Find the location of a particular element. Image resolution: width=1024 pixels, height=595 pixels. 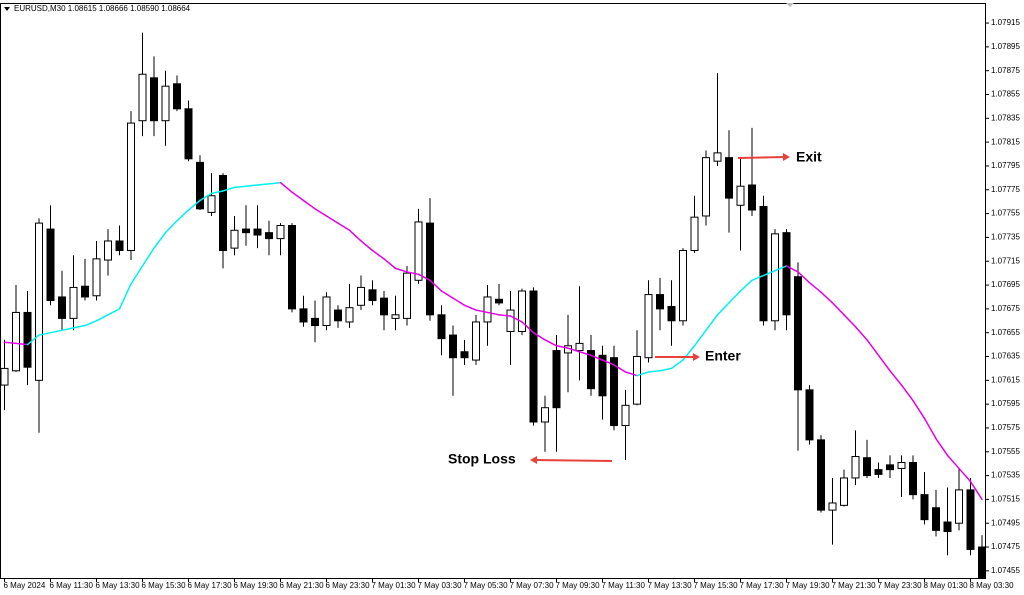

y-tick-label: 1.07915 is located at coordinates (1005, 22).